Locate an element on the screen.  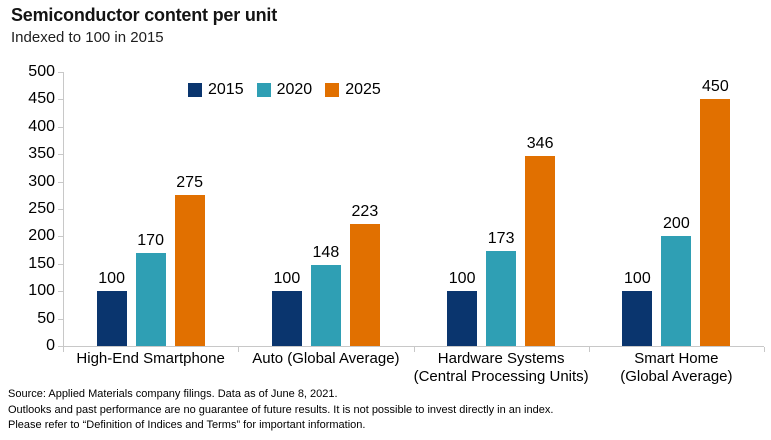
legend-item-2020: 2020 is located at coordinates (284, 89).